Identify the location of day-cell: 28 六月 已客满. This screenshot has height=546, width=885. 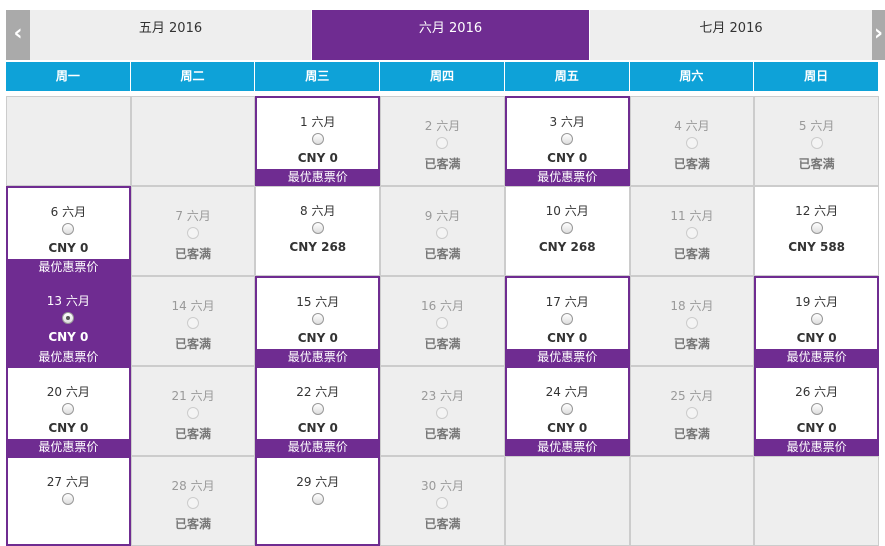
(193, 501).